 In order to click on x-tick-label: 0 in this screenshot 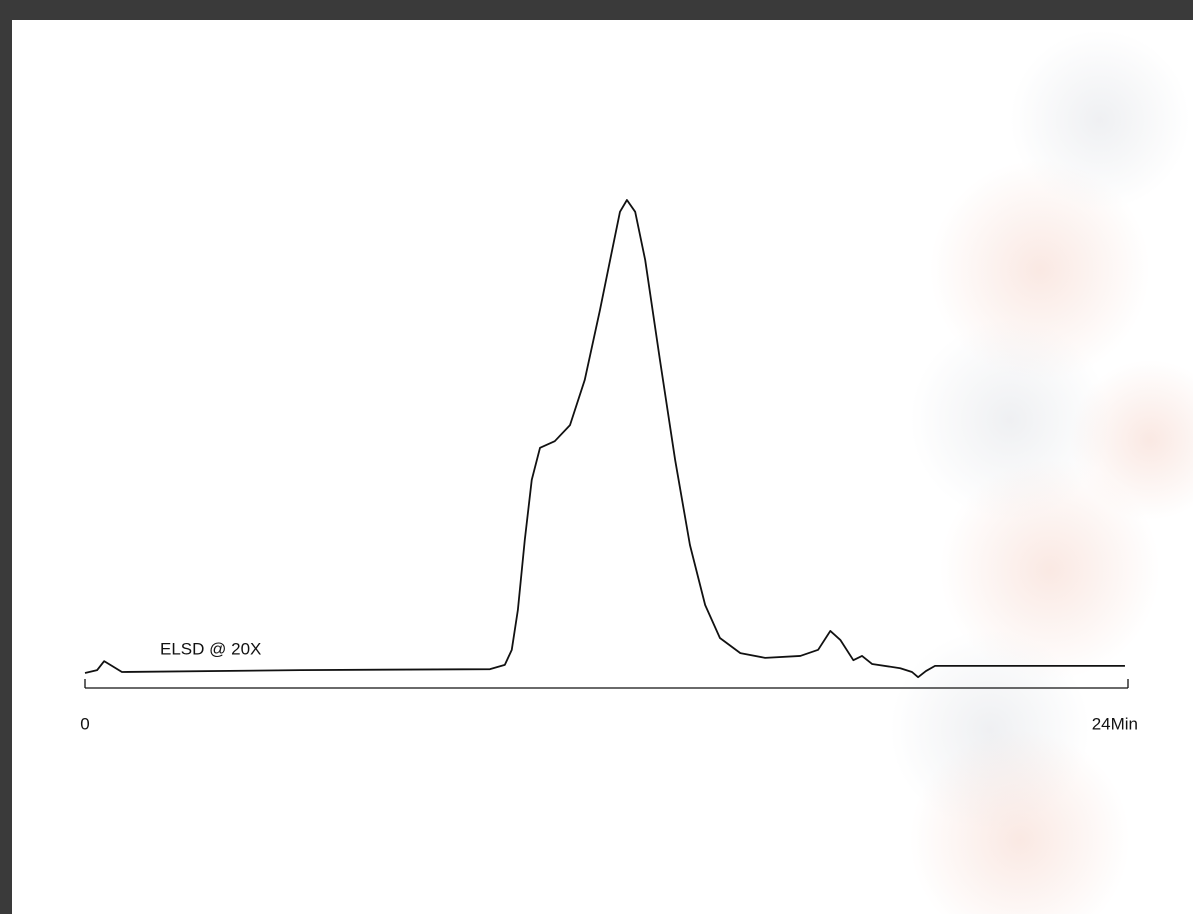, I will do `click(84, 723)`.